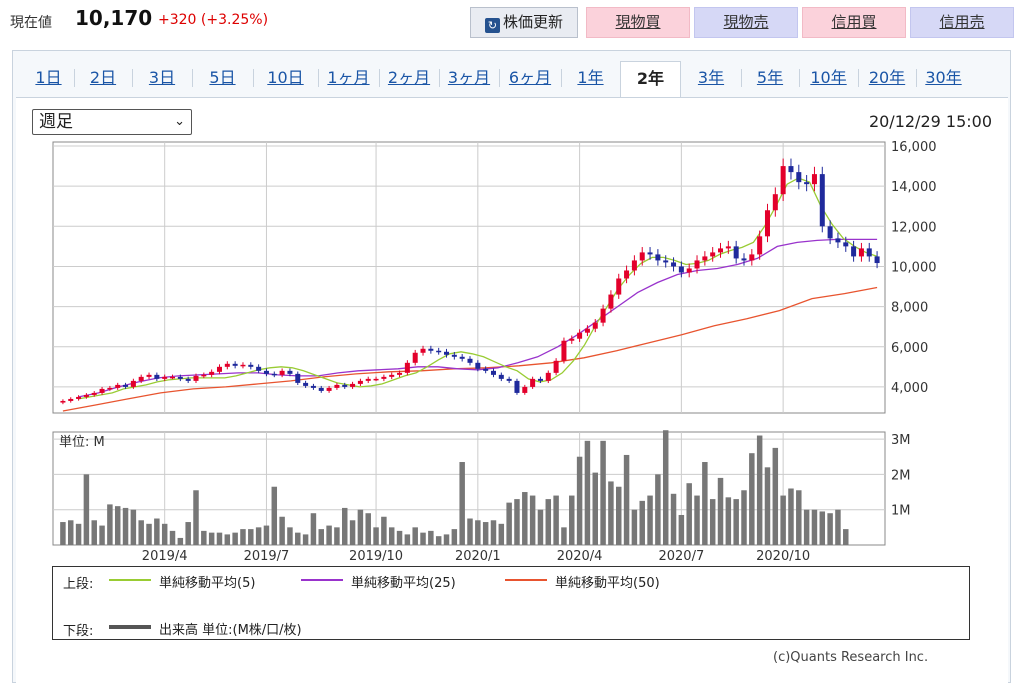 This screenshot has width=1024, height=683. What do you see at coordinates (230, 630) in the screenshot?
I see `legend-item-volume: 出来高 単位:(M株/口/枚)` at bounding box center [230, 630].